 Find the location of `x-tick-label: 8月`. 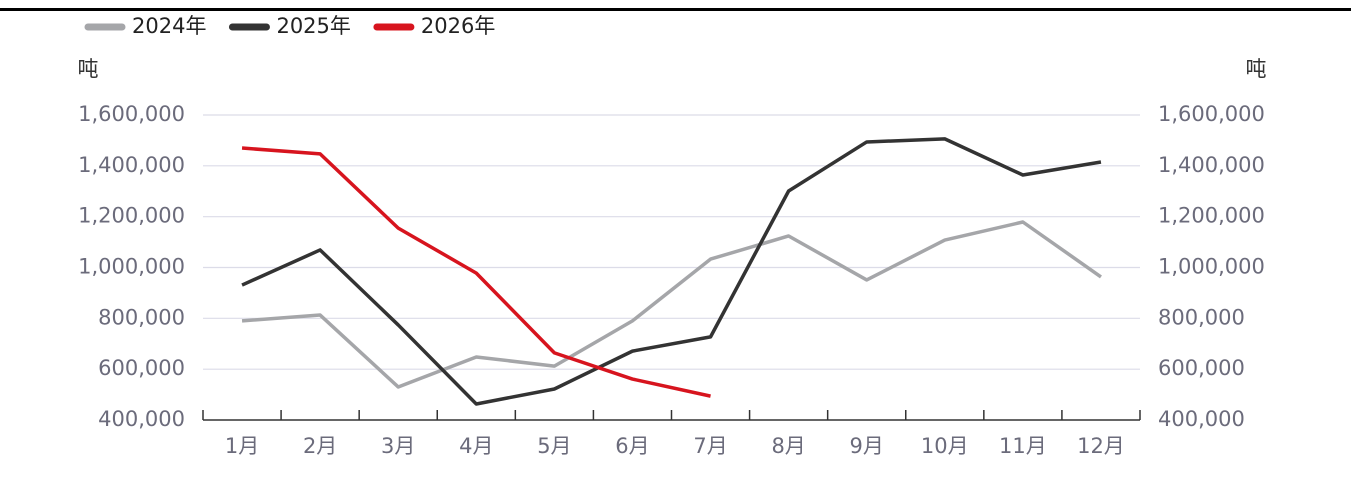

x-tick-label: 8月 is located at coordinates (788, 446).